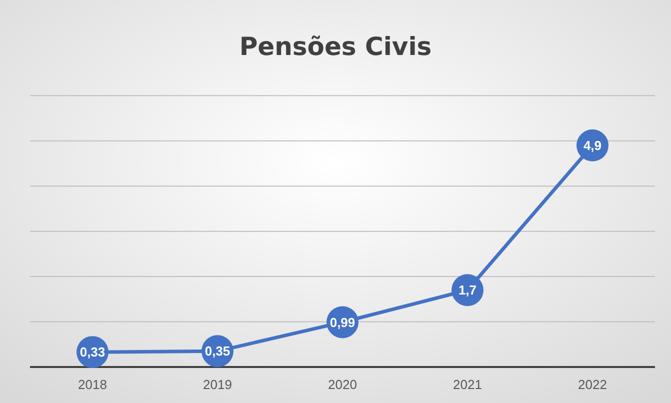 This screenshot has height=403, width=671. I want to click on x-tick-label: 2022, so click(592, 384).